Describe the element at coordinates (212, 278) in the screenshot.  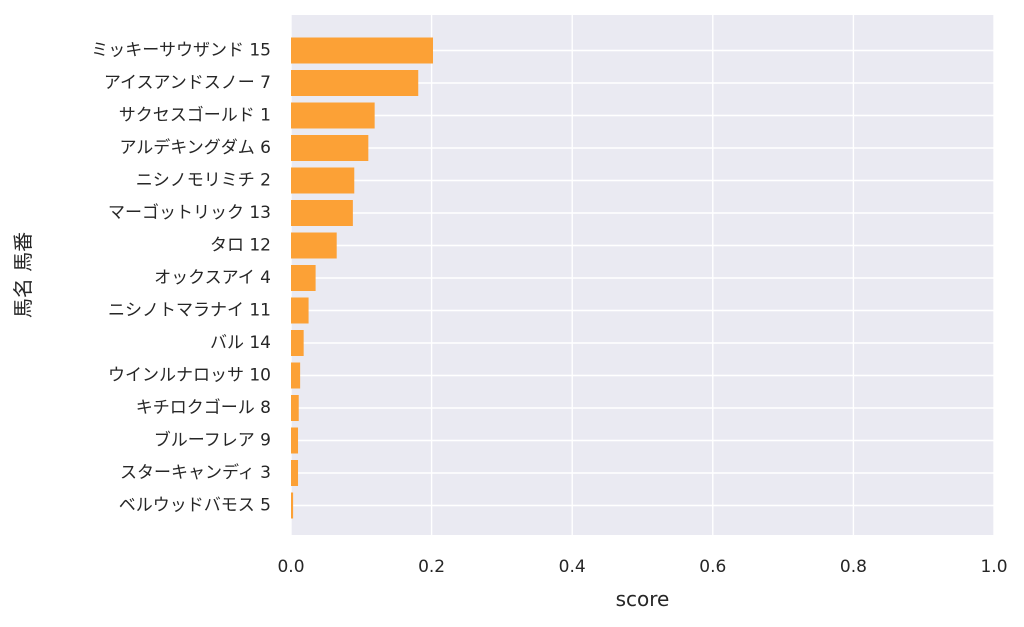
I see `y-tick-label: オックスアイ 4` at that location.